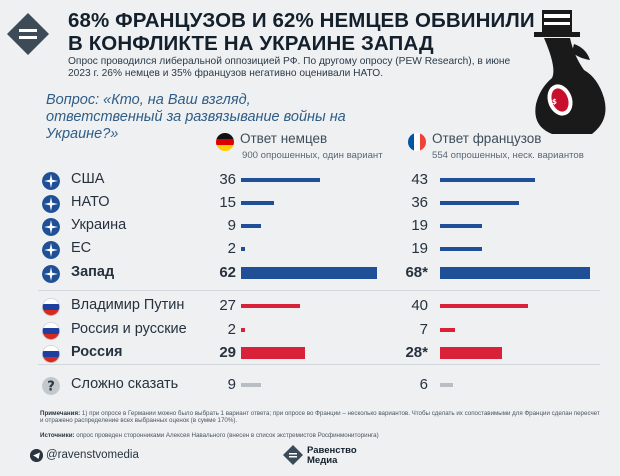  What do you see at coordinates (423, 329) in the screenshot?
I see `france-value: 7` at bounding box center [423, 329].